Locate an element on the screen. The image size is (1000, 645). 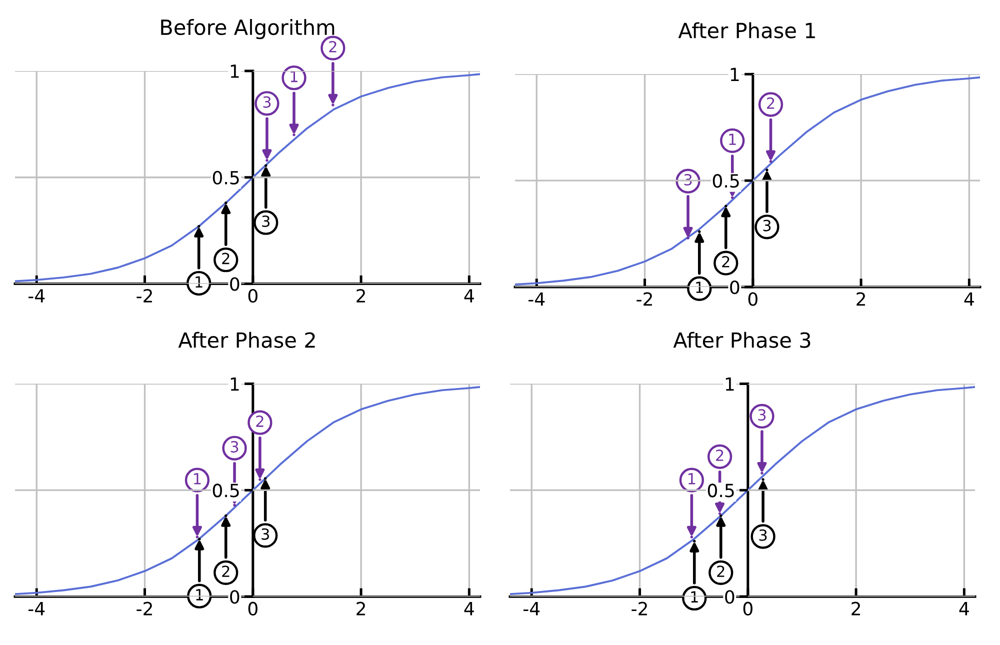
chart-title: After Phase 3 is located at coordinates (741, 340).